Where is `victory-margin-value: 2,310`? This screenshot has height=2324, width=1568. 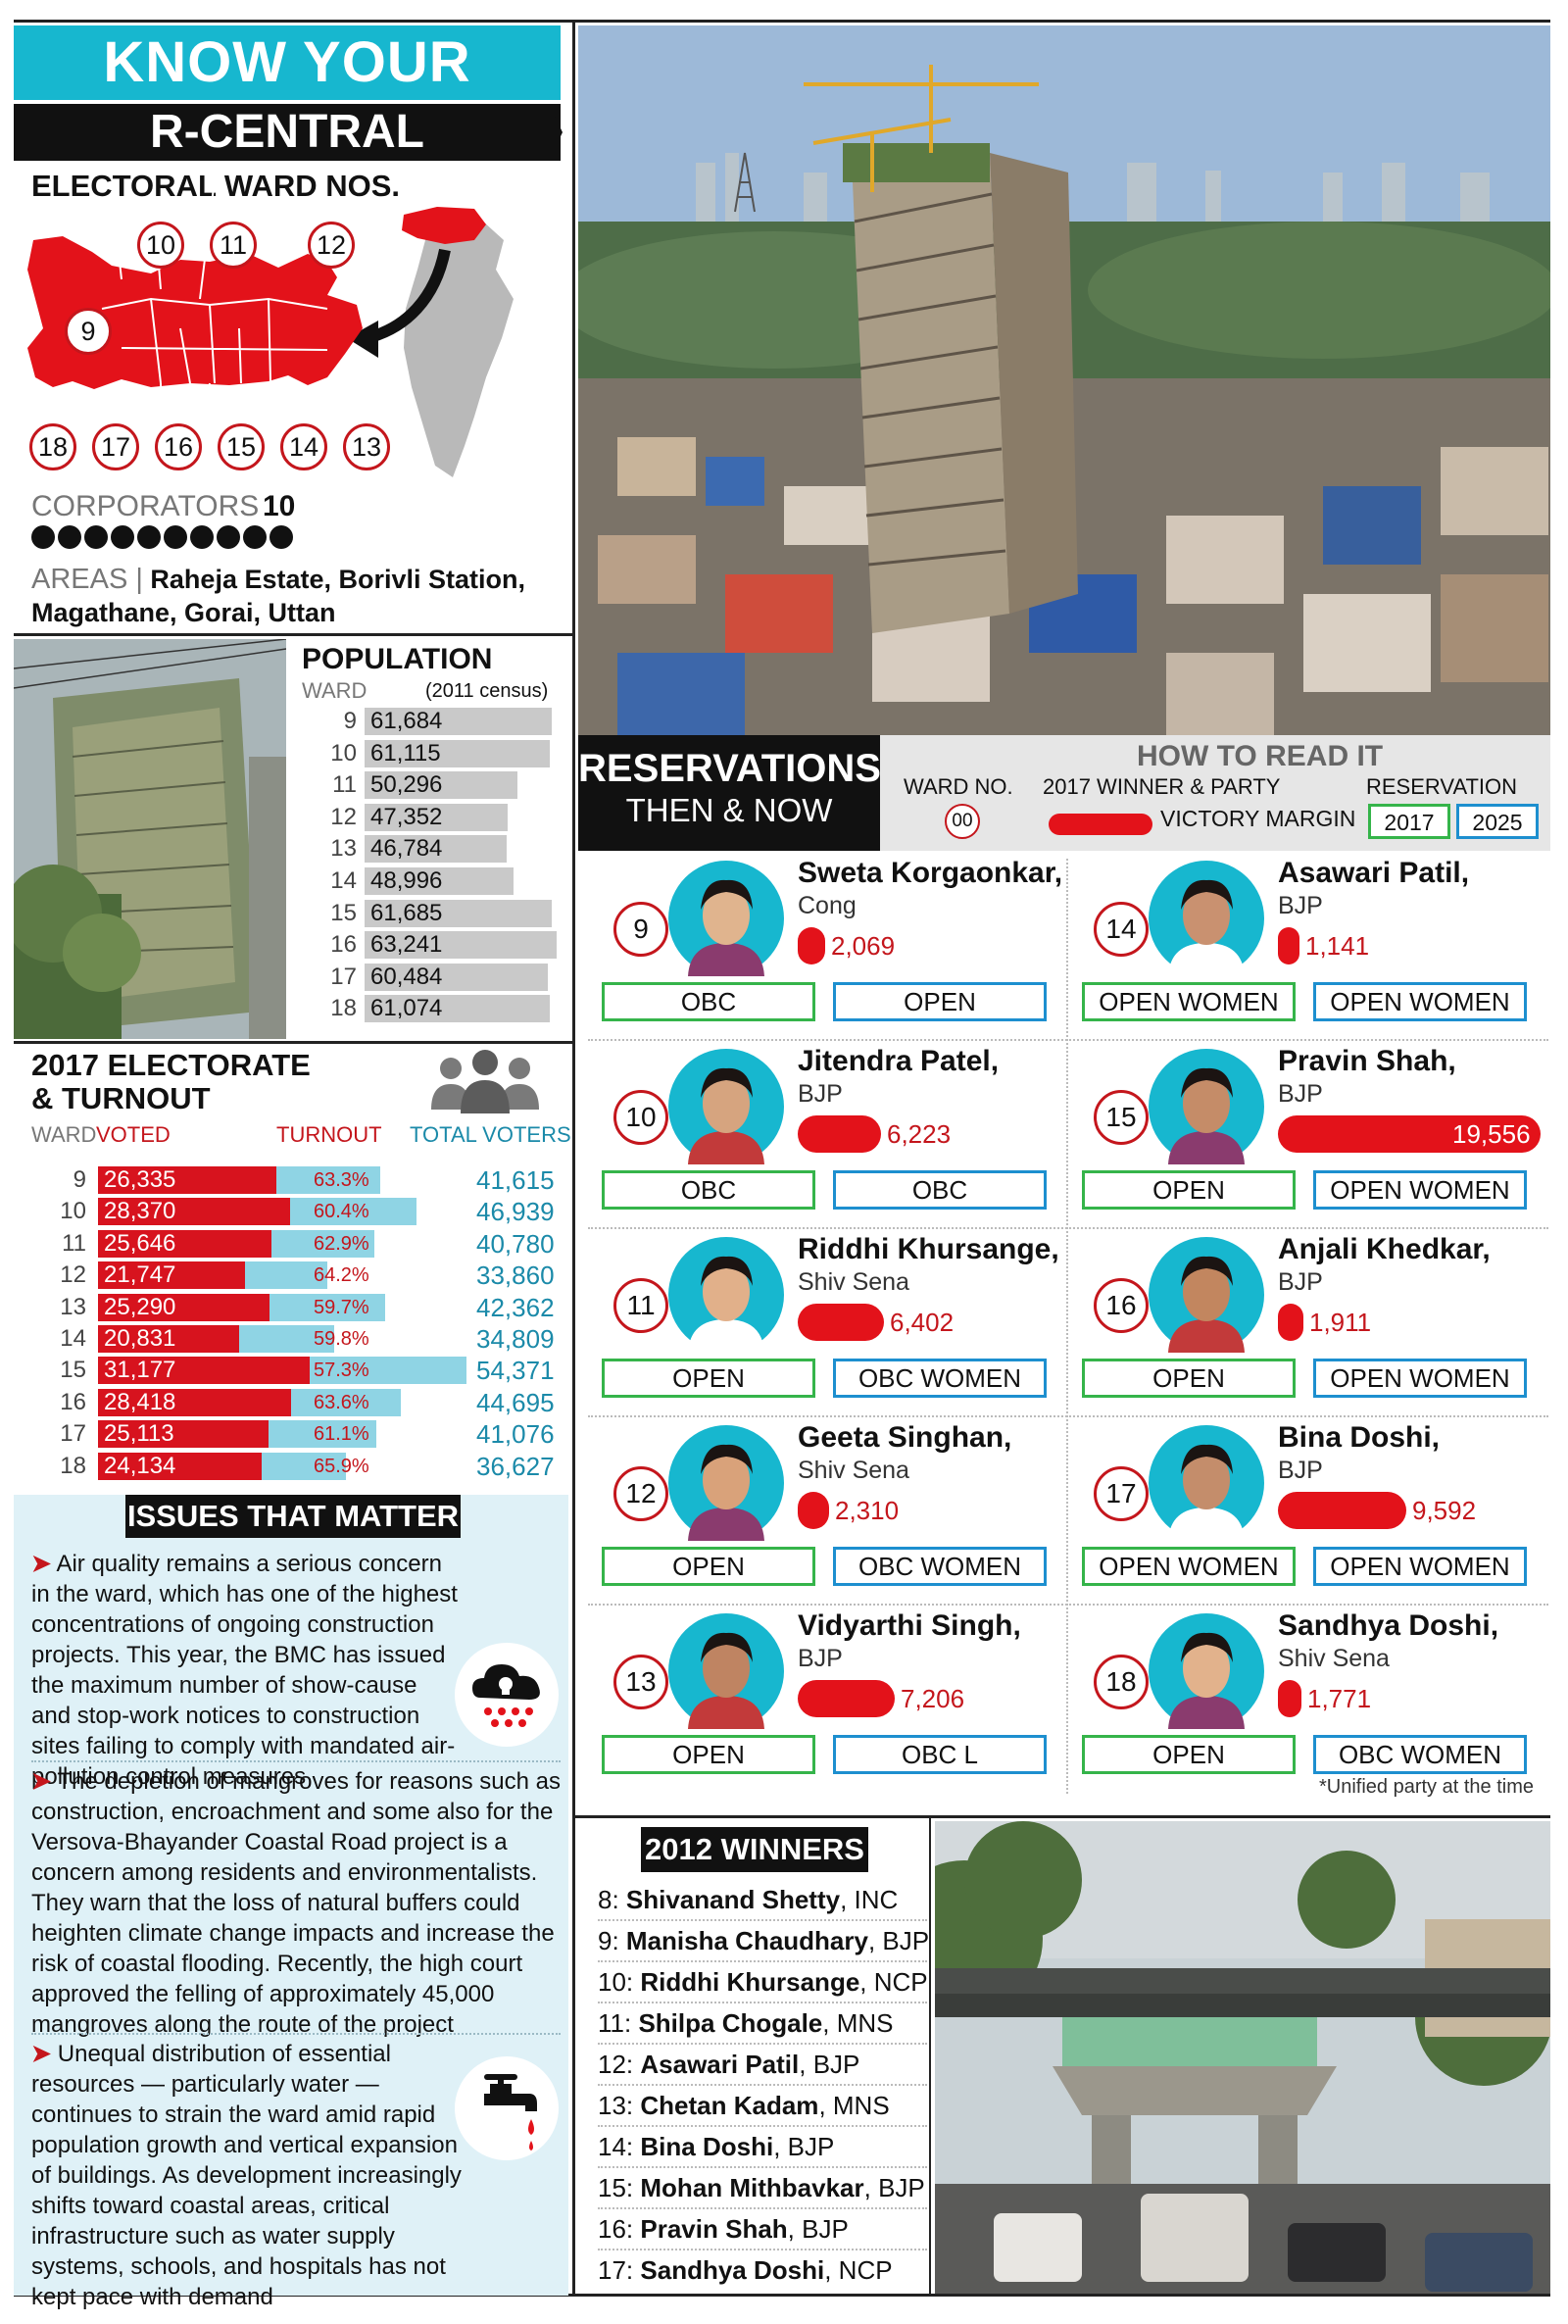 victory-margin-value: 2,310 is located at coordinates (867, 1510).